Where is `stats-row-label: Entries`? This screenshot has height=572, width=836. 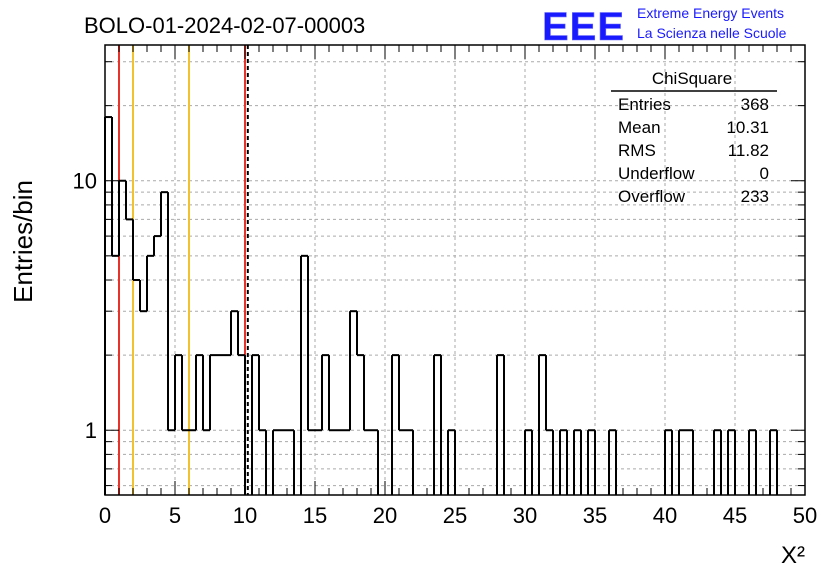
stats-row-label: Entries is located at coordinates (644, 104).